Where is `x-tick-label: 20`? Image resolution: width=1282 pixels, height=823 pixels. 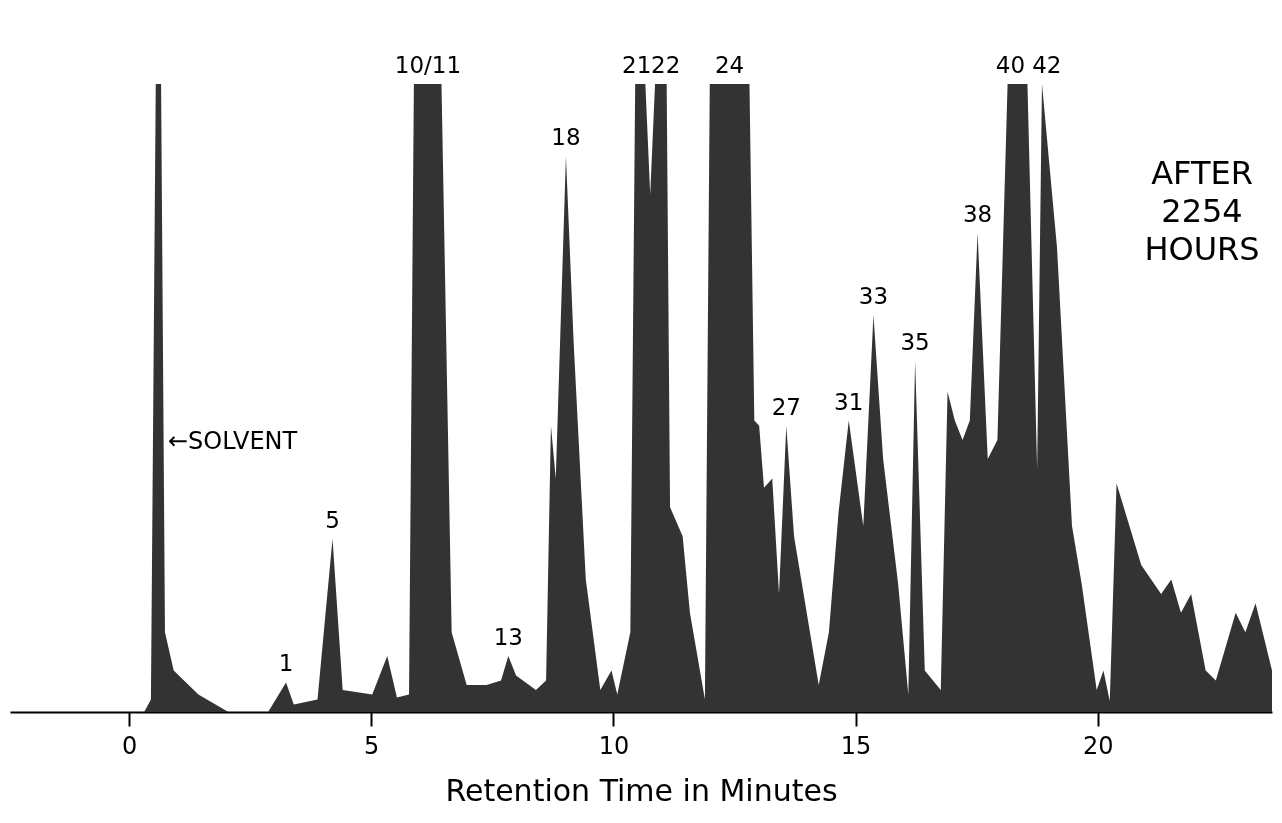
x-tick-label: 20 is located at coordinates (1098, 745).